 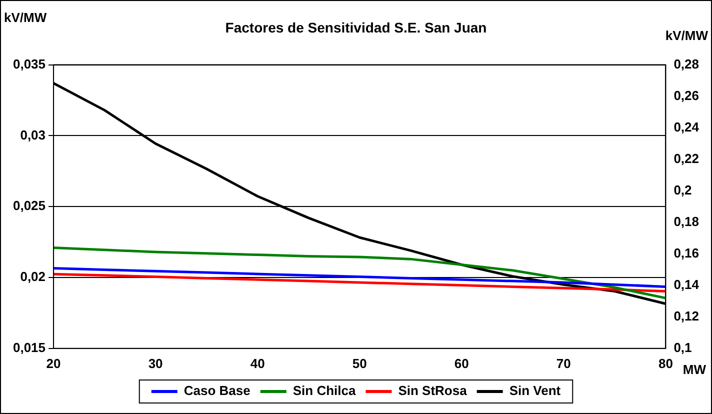 I want to click on y2-tick-label: 0,2, so click(x=683, y=190).